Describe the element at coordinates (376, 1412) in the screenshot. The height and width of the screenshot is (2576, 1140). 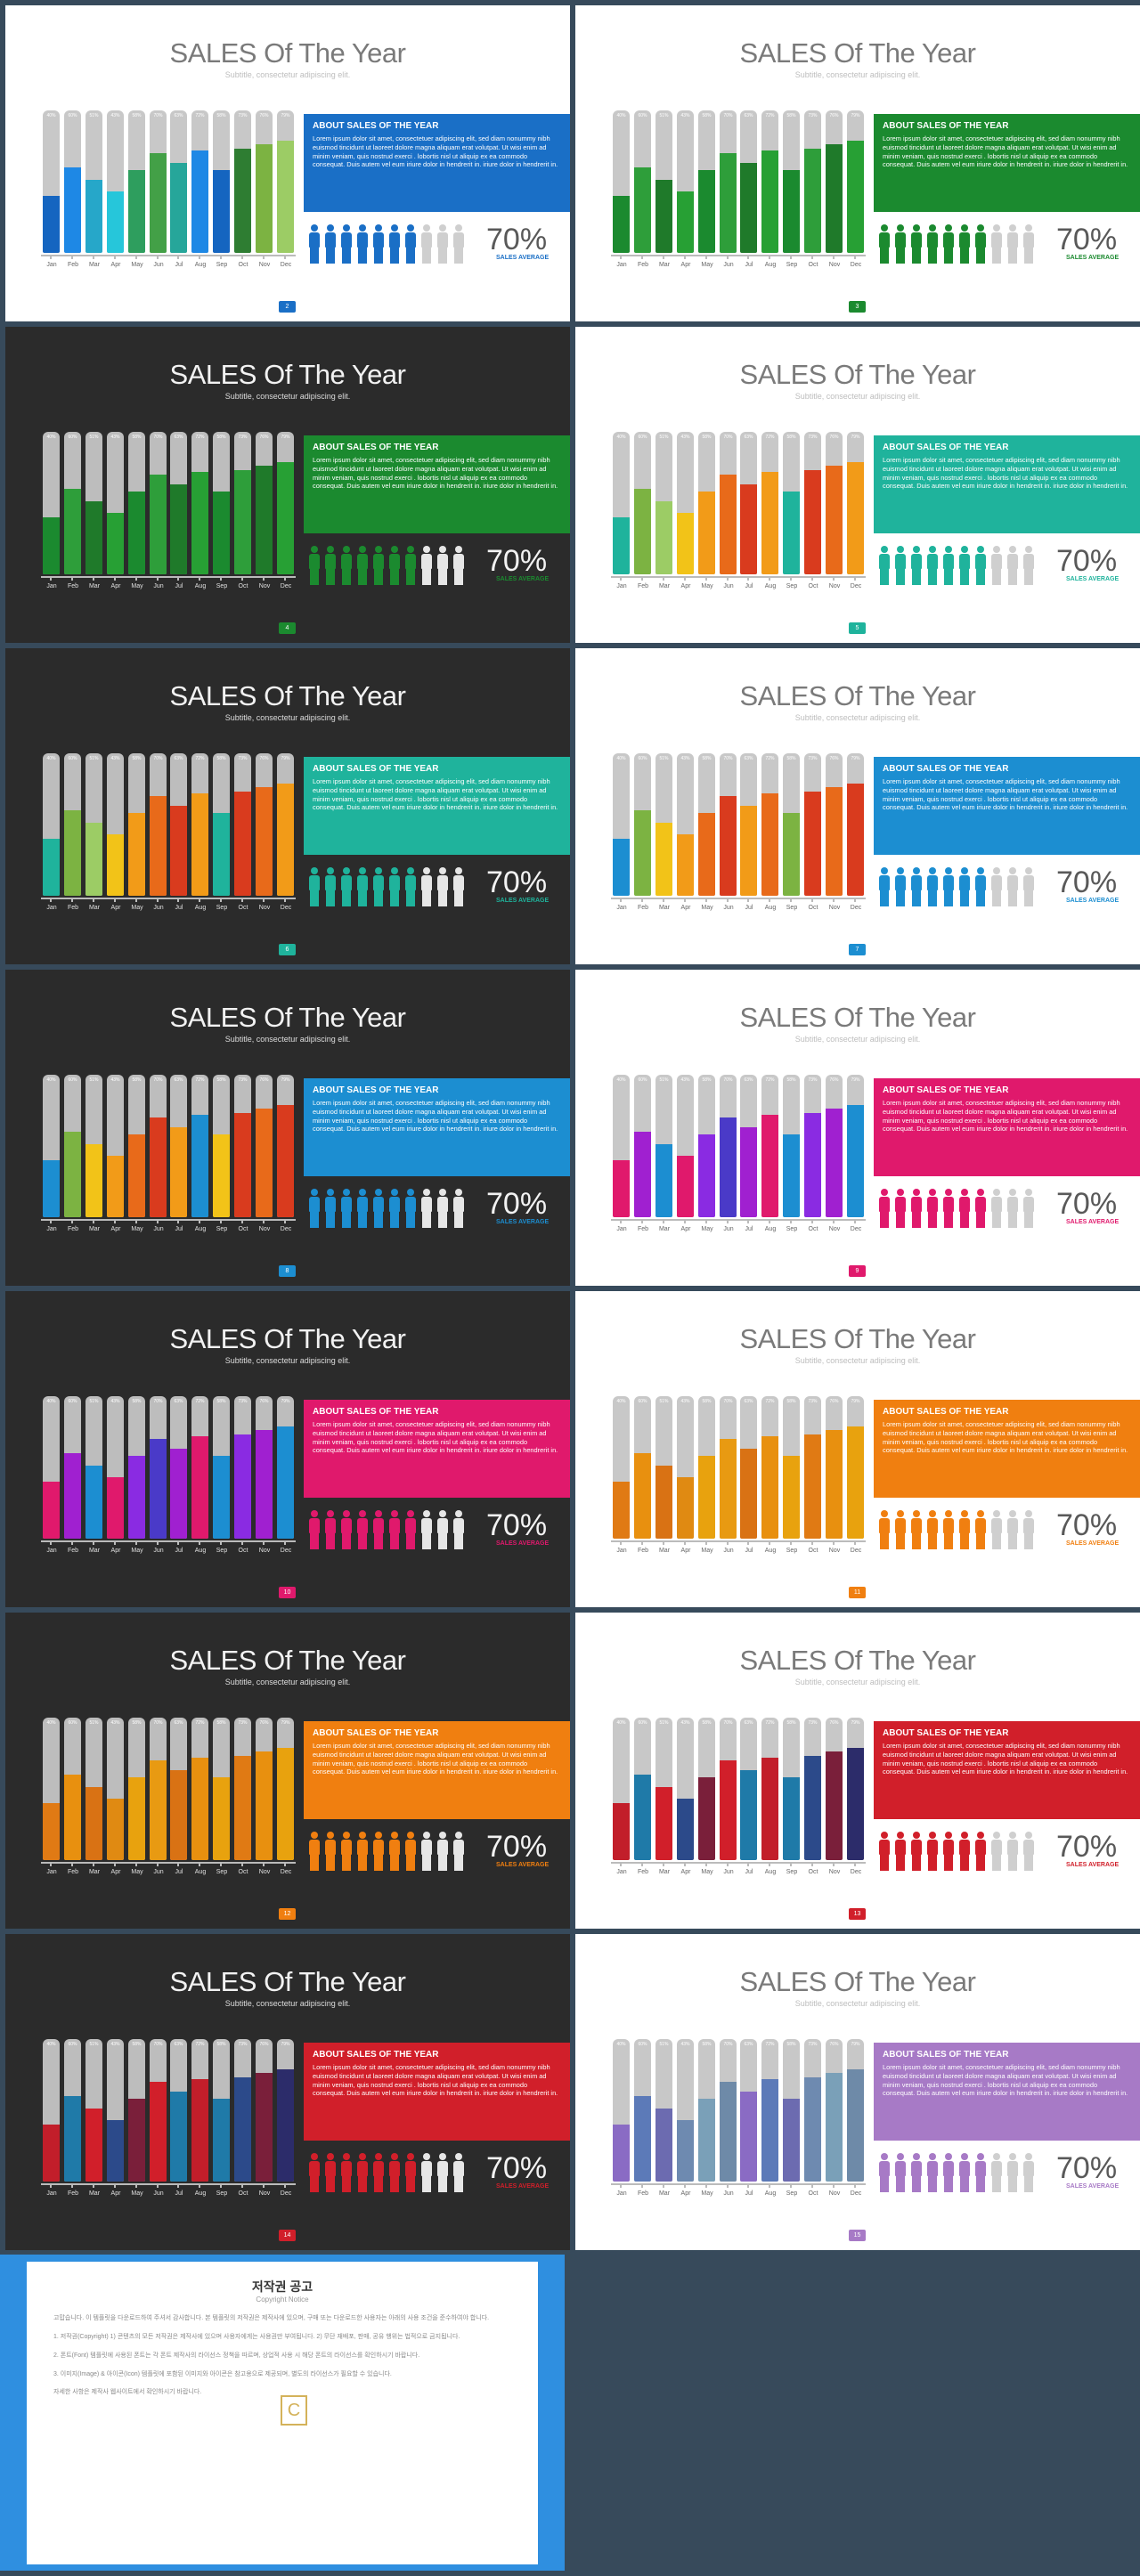
I see `info-panel-title: ABOUT SALES OF THE YEAR` at that location.